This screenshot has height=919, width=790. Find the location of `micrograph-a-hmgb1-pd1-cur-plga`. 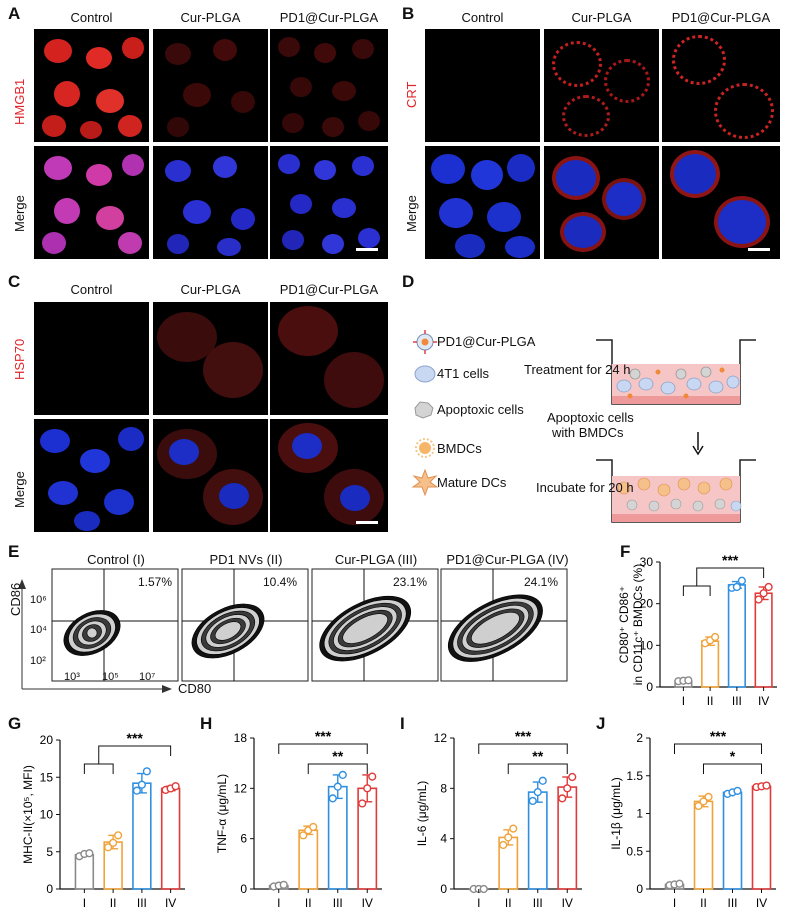

micrograph-a-hmgb1-pd1-cur-plga is located at coordinates (329, 85).